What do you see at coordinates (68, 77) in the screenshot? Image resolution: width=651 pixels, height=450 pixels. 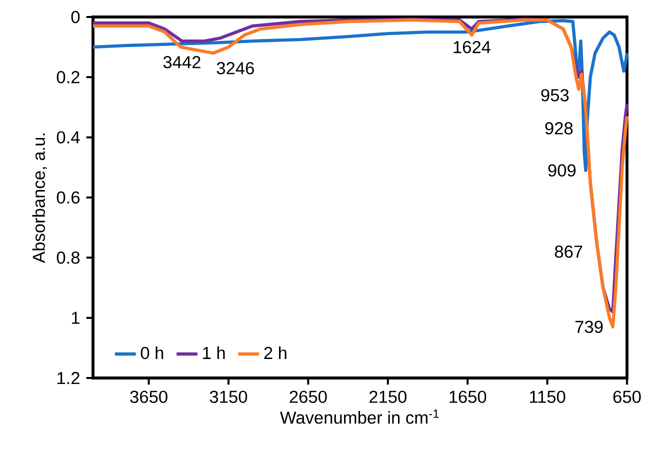 I see `y-tick-label: 0.2` at bounding box center [68, 77].